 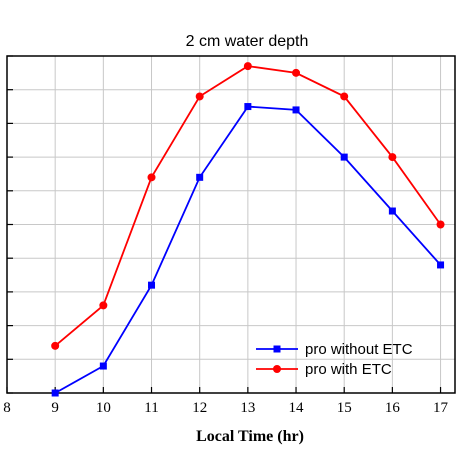 I want to click on x-tick-label: 12, so click(x=199, y=408).